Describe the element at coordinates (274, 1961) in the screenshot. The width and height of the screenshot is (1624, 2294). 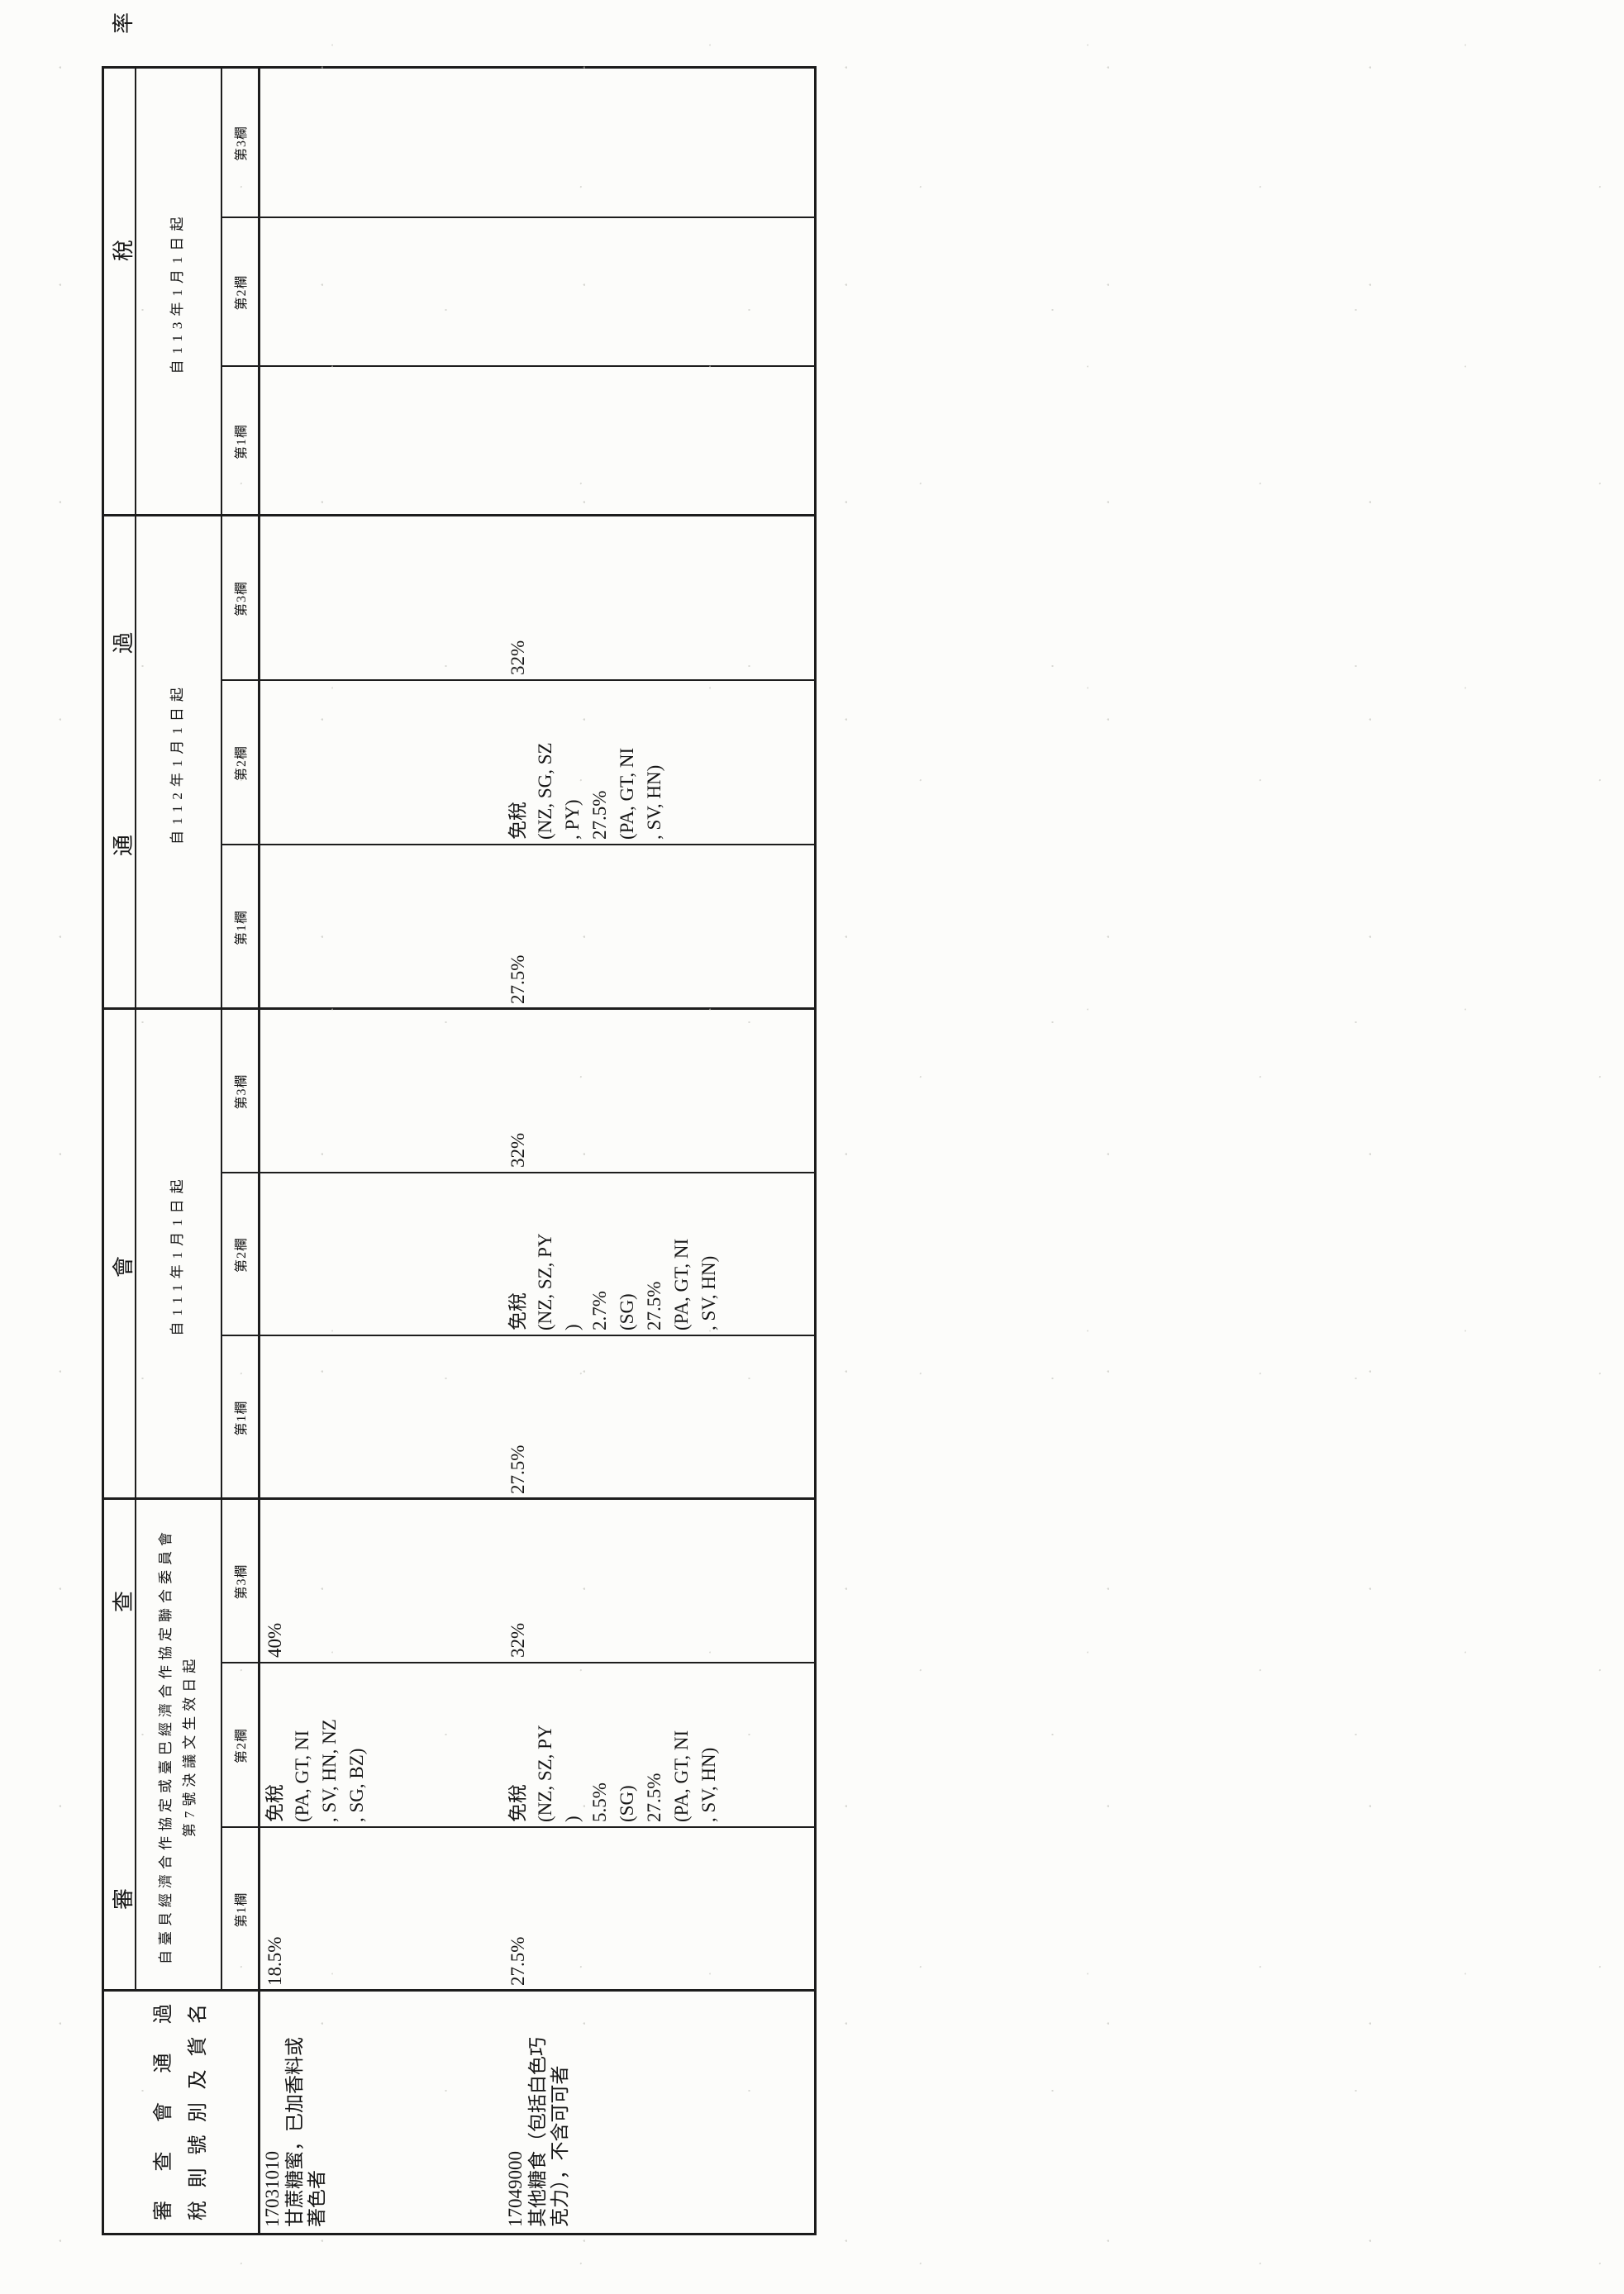
I see `rate-value: 18.5%` at that location.